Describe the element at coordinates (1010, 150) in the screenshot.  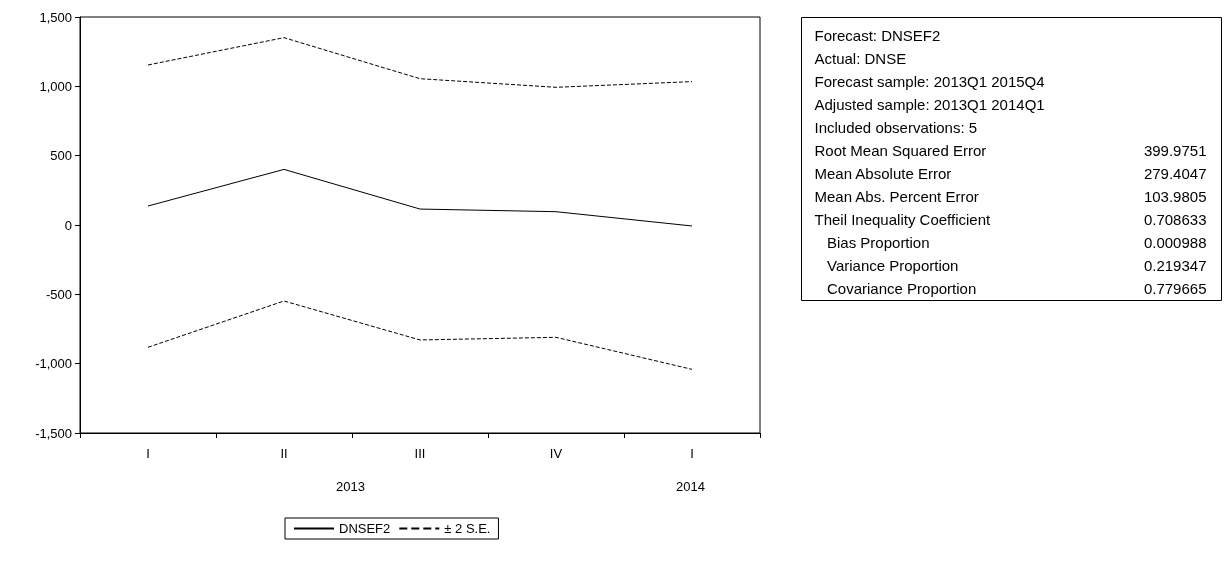
I see `text: Root Mean Squared Error 399.9751` at that location.